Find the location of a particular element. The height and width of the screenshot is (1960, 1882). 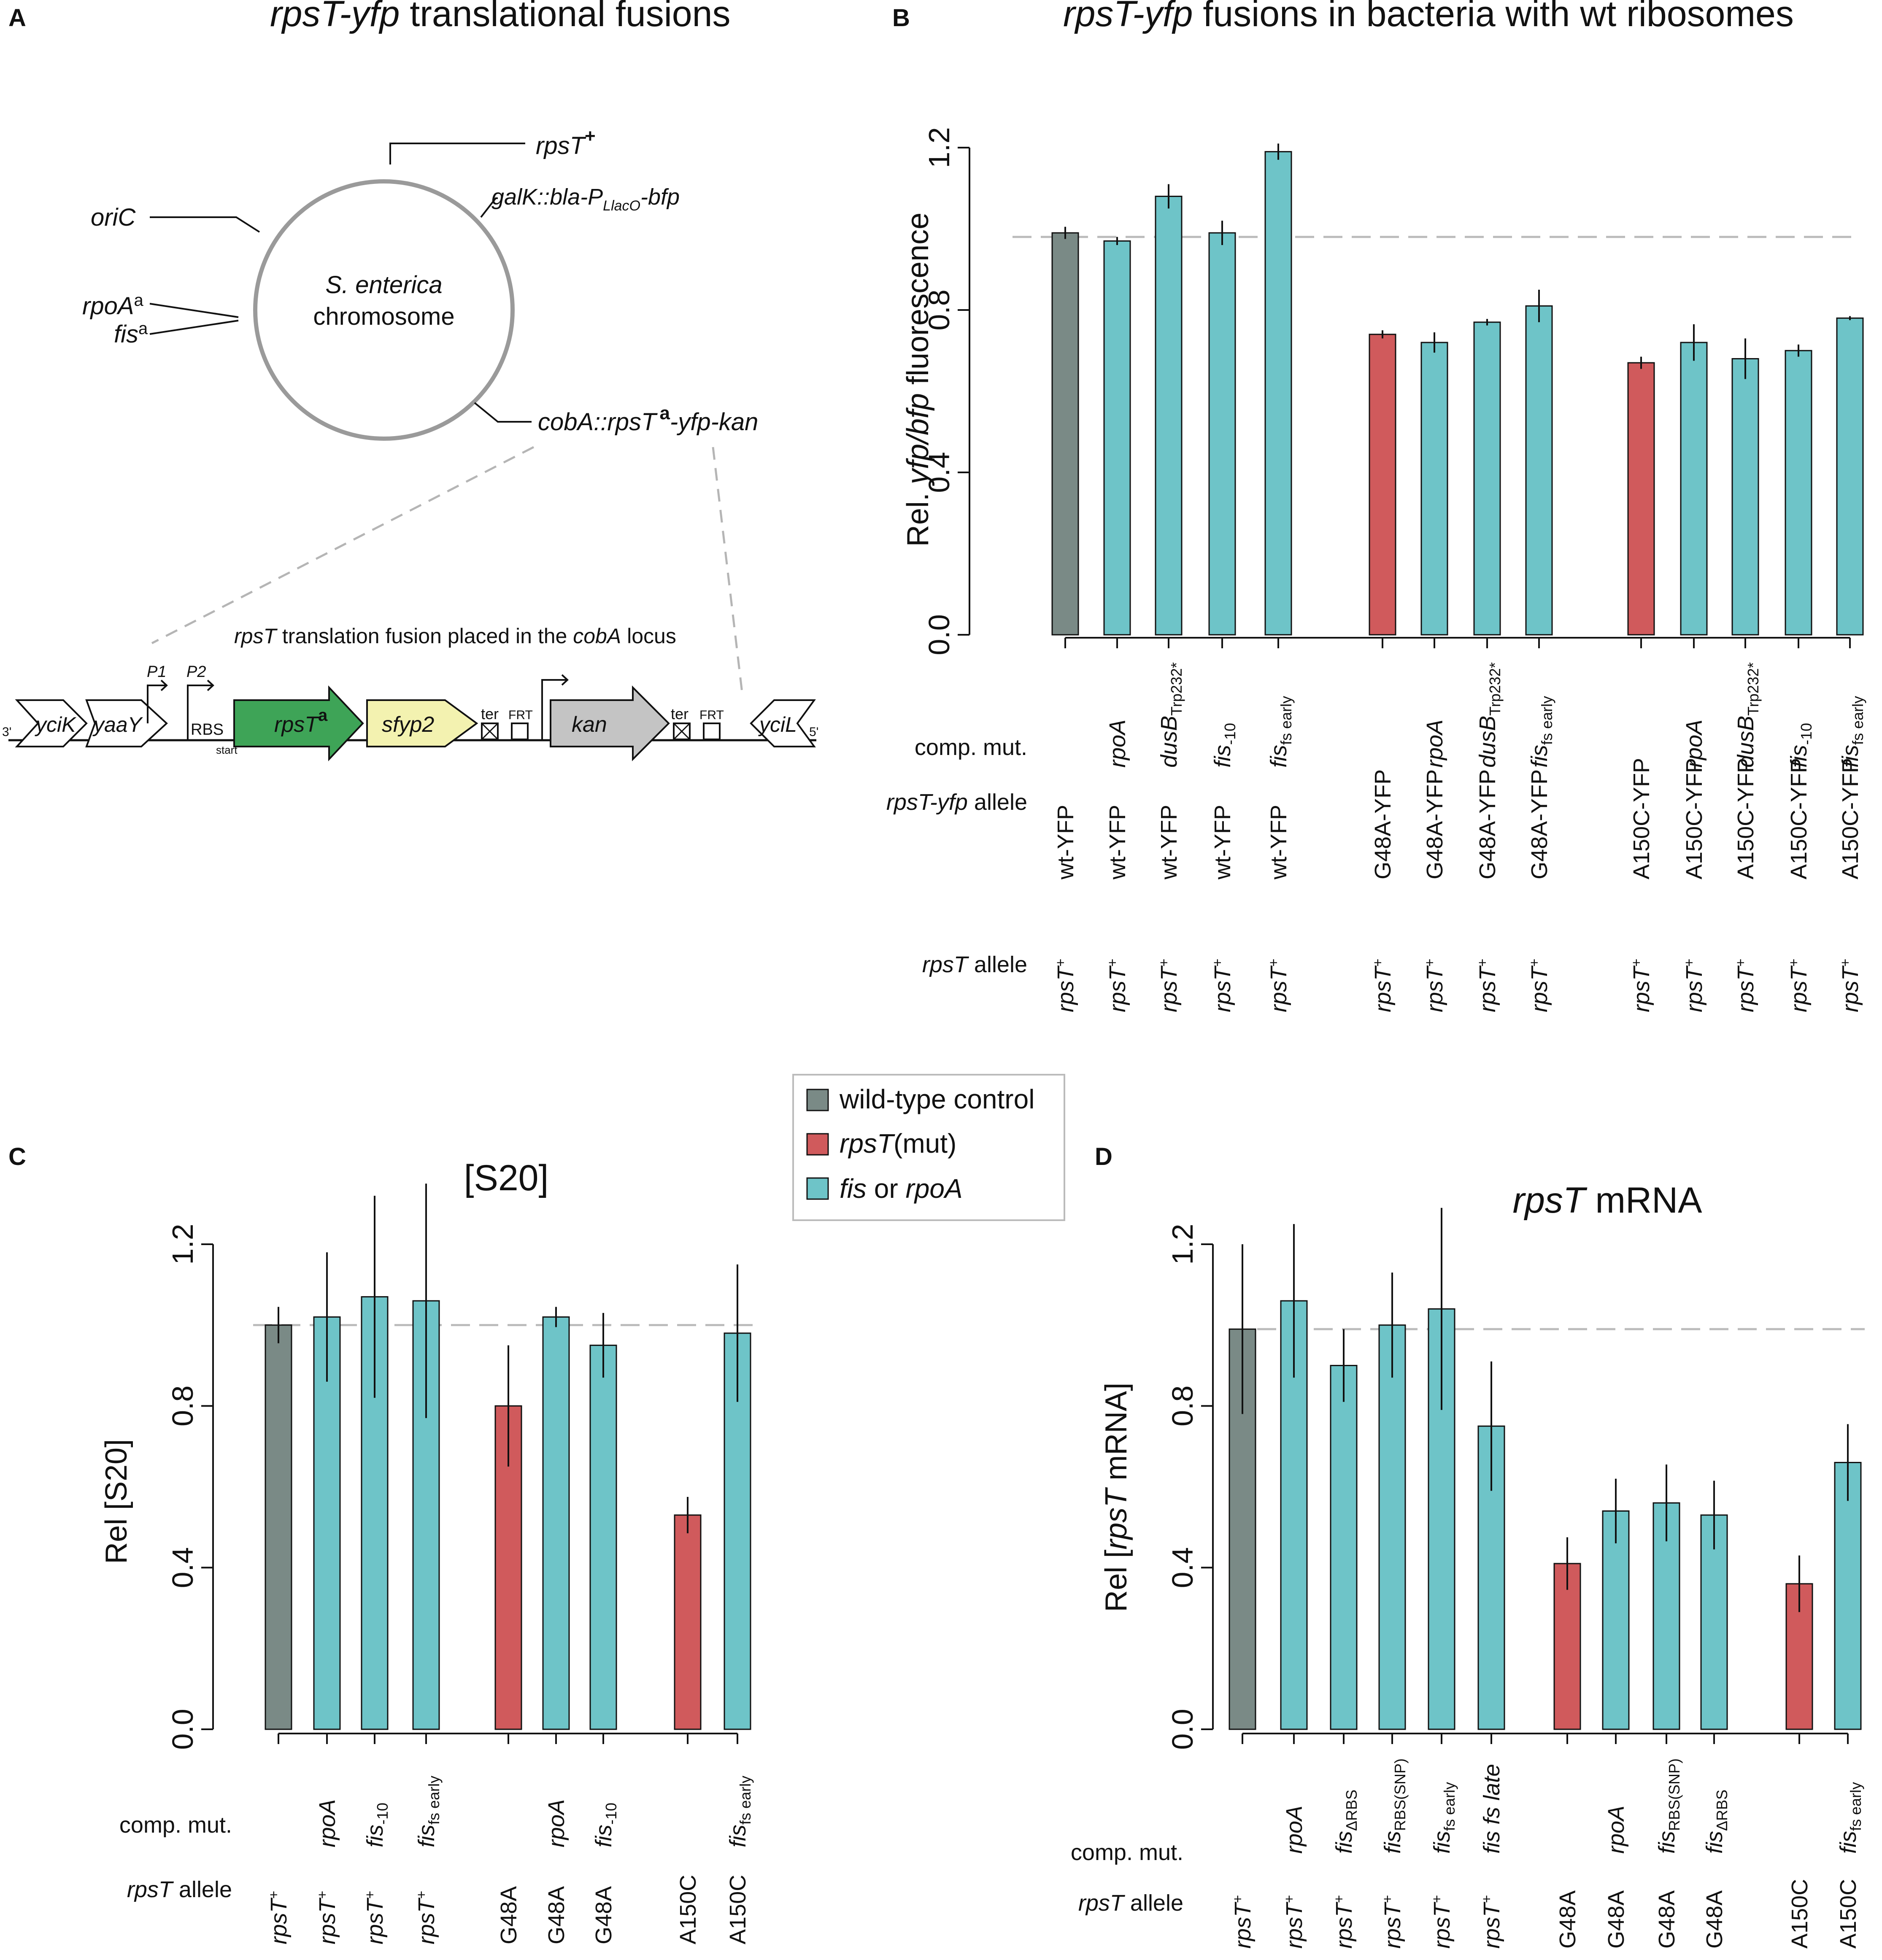

rpsT-allele-label: A150C is located at coordinates (1799, 1914).